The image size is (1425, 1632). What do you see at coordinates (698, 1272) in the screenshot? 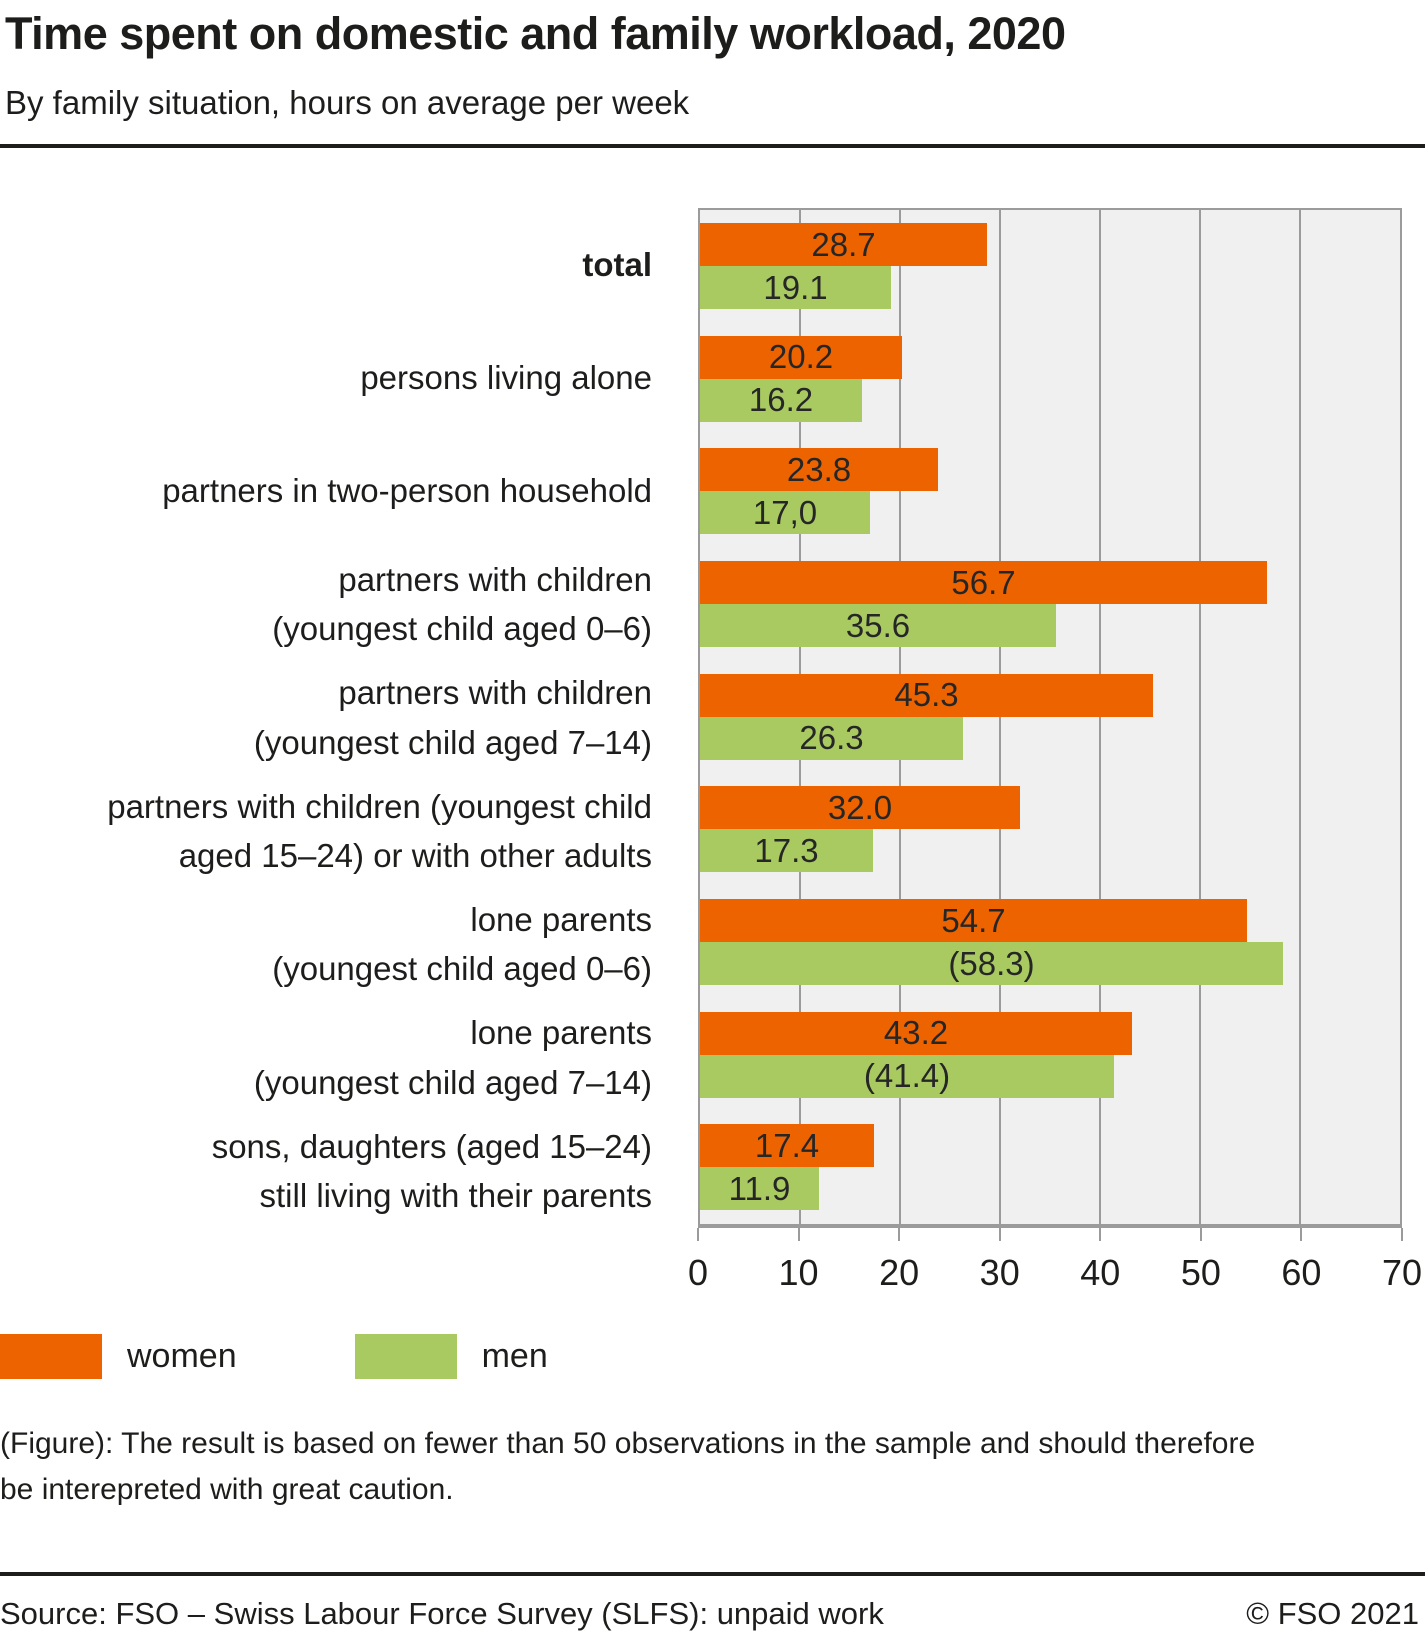
I see `axis-tick-label: 0` at bounding box center [698, 1272].